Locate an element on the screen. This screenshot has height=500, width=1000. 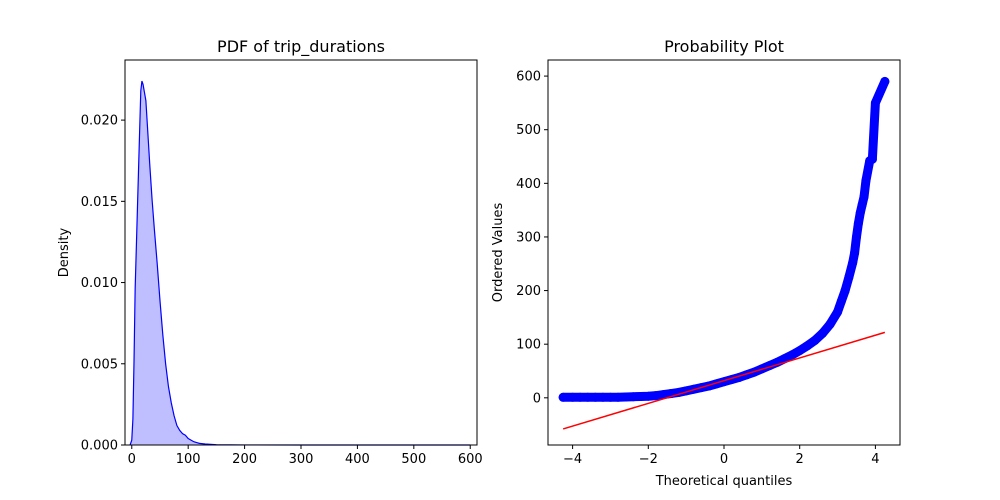
fit-line is located at coordinates (724, 380).